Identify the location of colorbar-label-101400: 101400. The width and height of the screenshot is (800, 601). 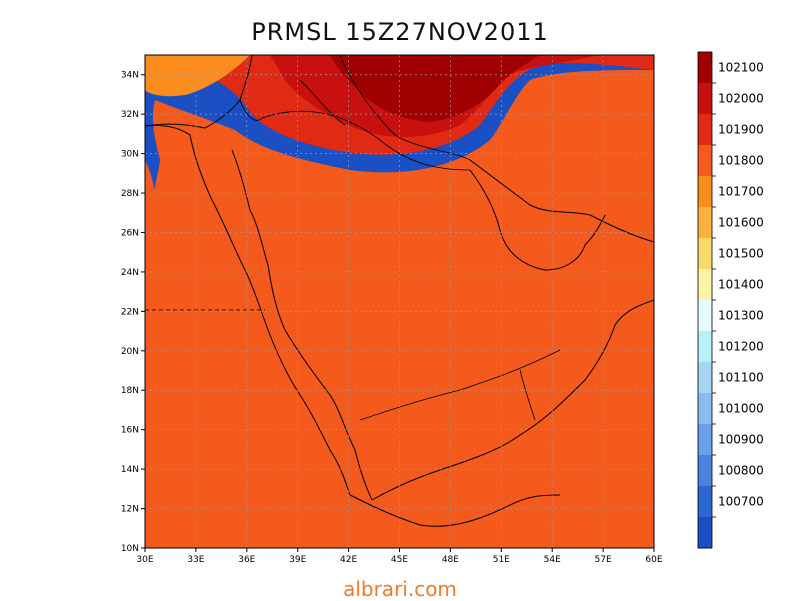
(741, 285).